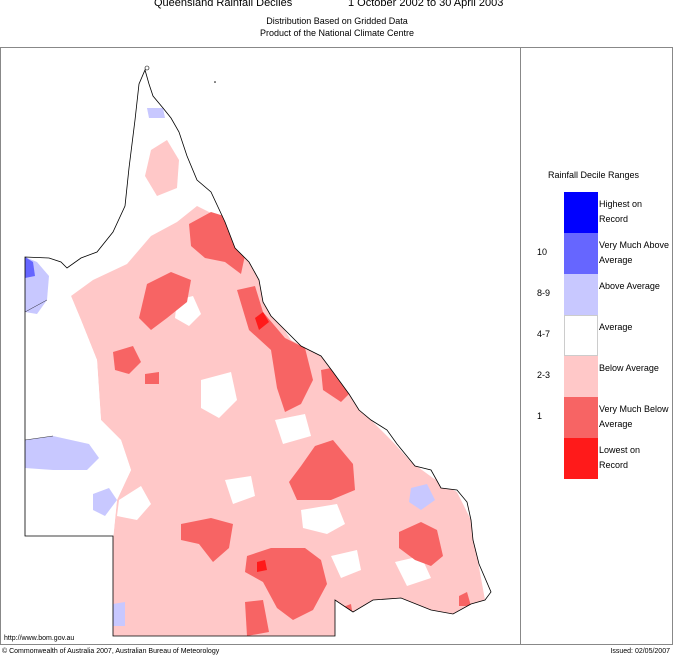  I want to click on legend-decile: 10, so click(542, 252).